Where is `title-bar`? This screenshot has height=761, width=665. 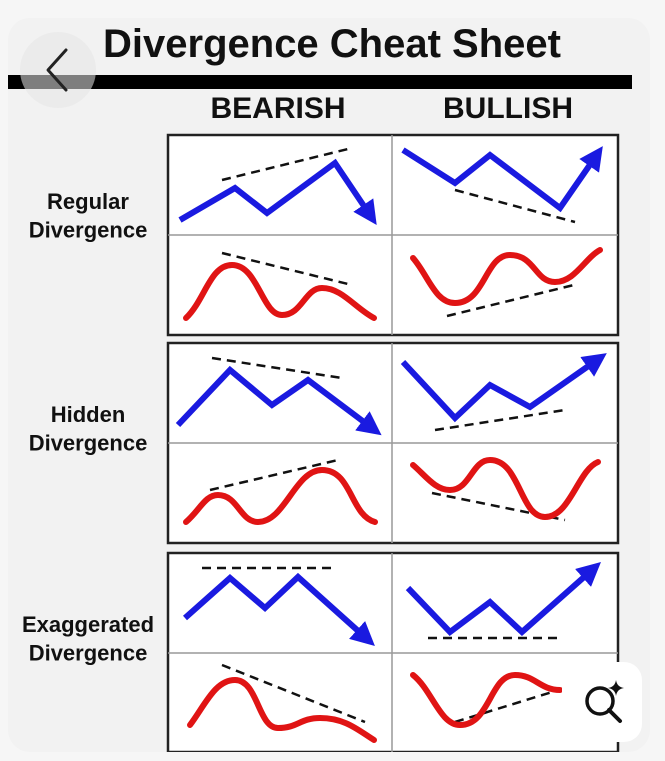
title-bar is located at coordinates (320, 82).